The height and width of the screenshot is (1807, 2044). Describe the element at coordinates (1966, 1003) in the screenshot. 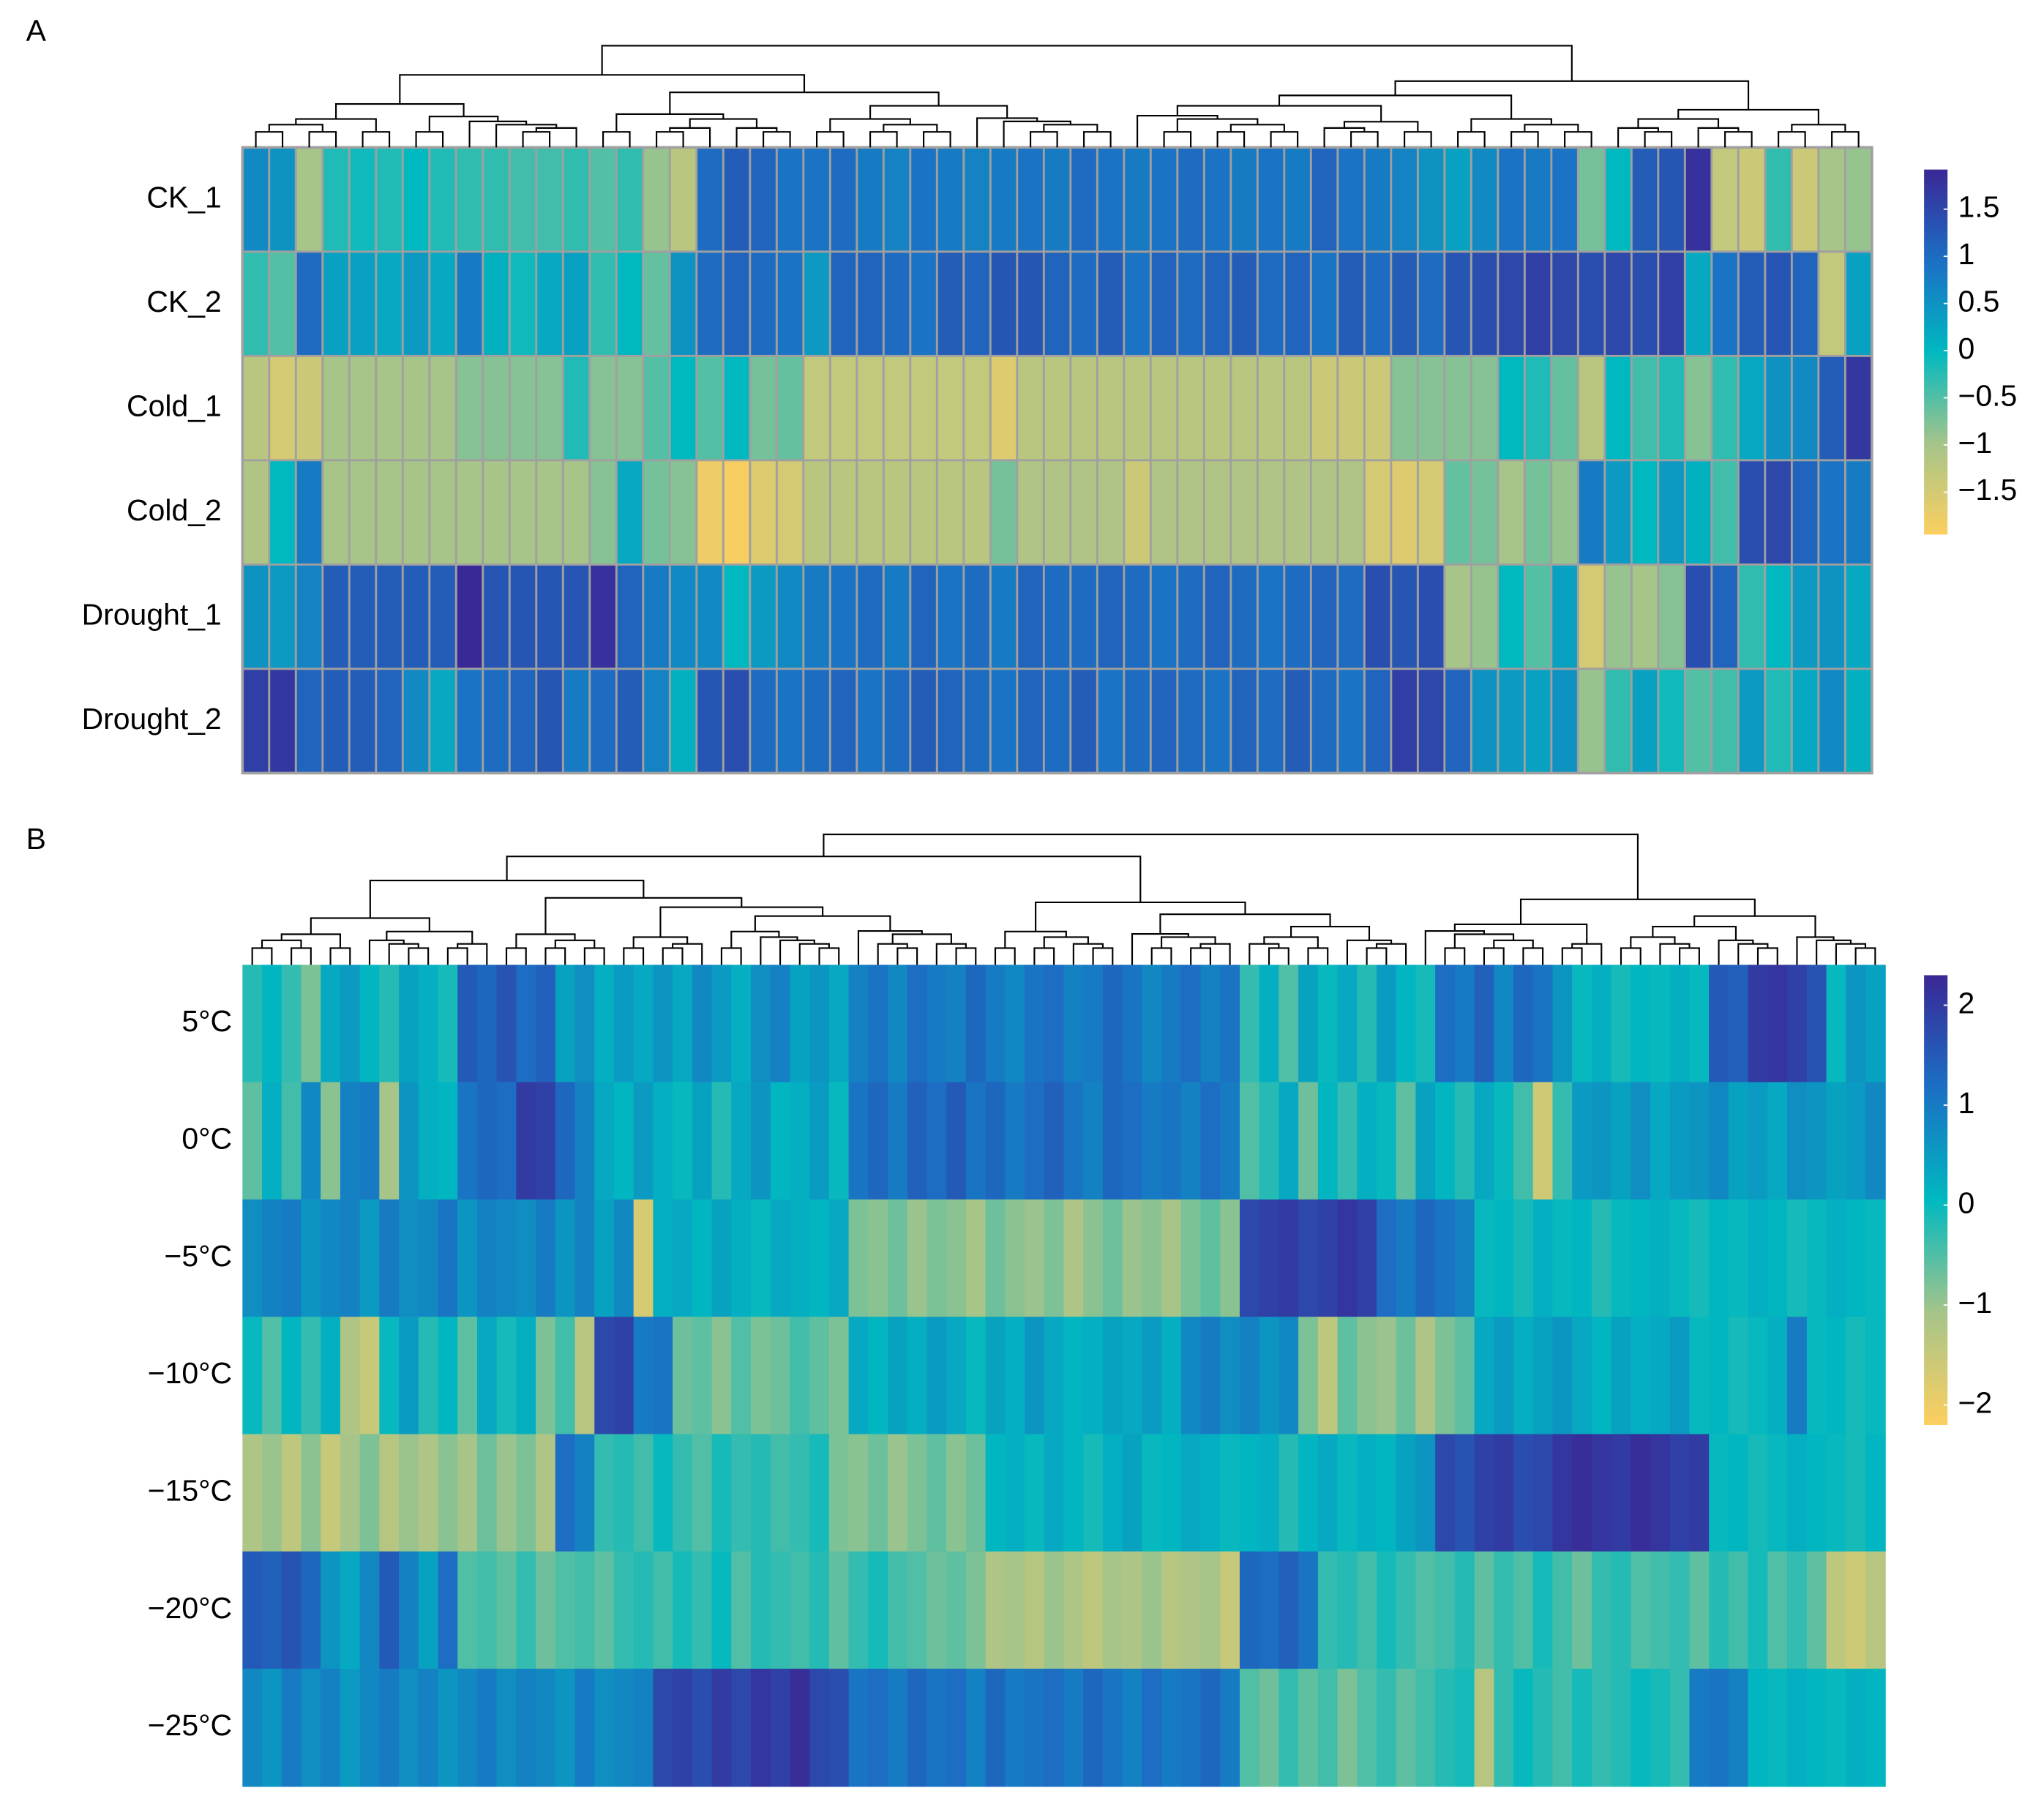

I see `colorbar-tick-label: 2` at that location.